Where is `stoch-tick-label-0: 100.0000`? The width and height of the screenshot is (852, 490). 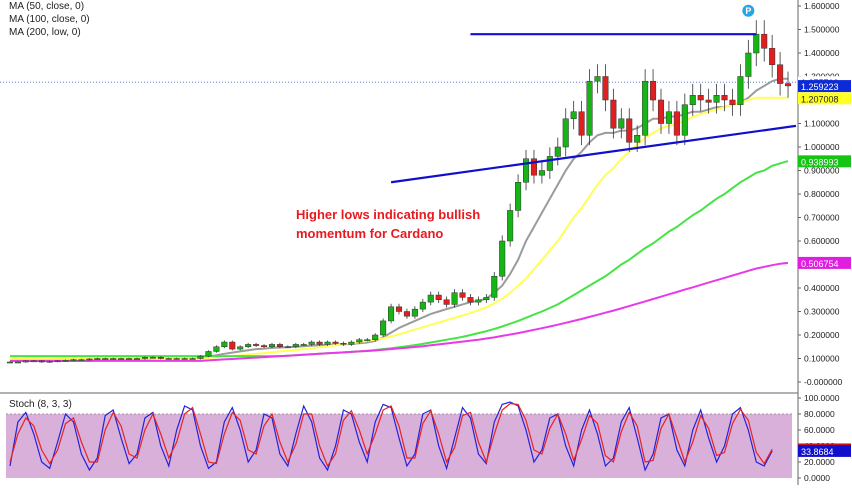 stoch-tick-label-0: 100.0000 is located at coordinates (822, 398).